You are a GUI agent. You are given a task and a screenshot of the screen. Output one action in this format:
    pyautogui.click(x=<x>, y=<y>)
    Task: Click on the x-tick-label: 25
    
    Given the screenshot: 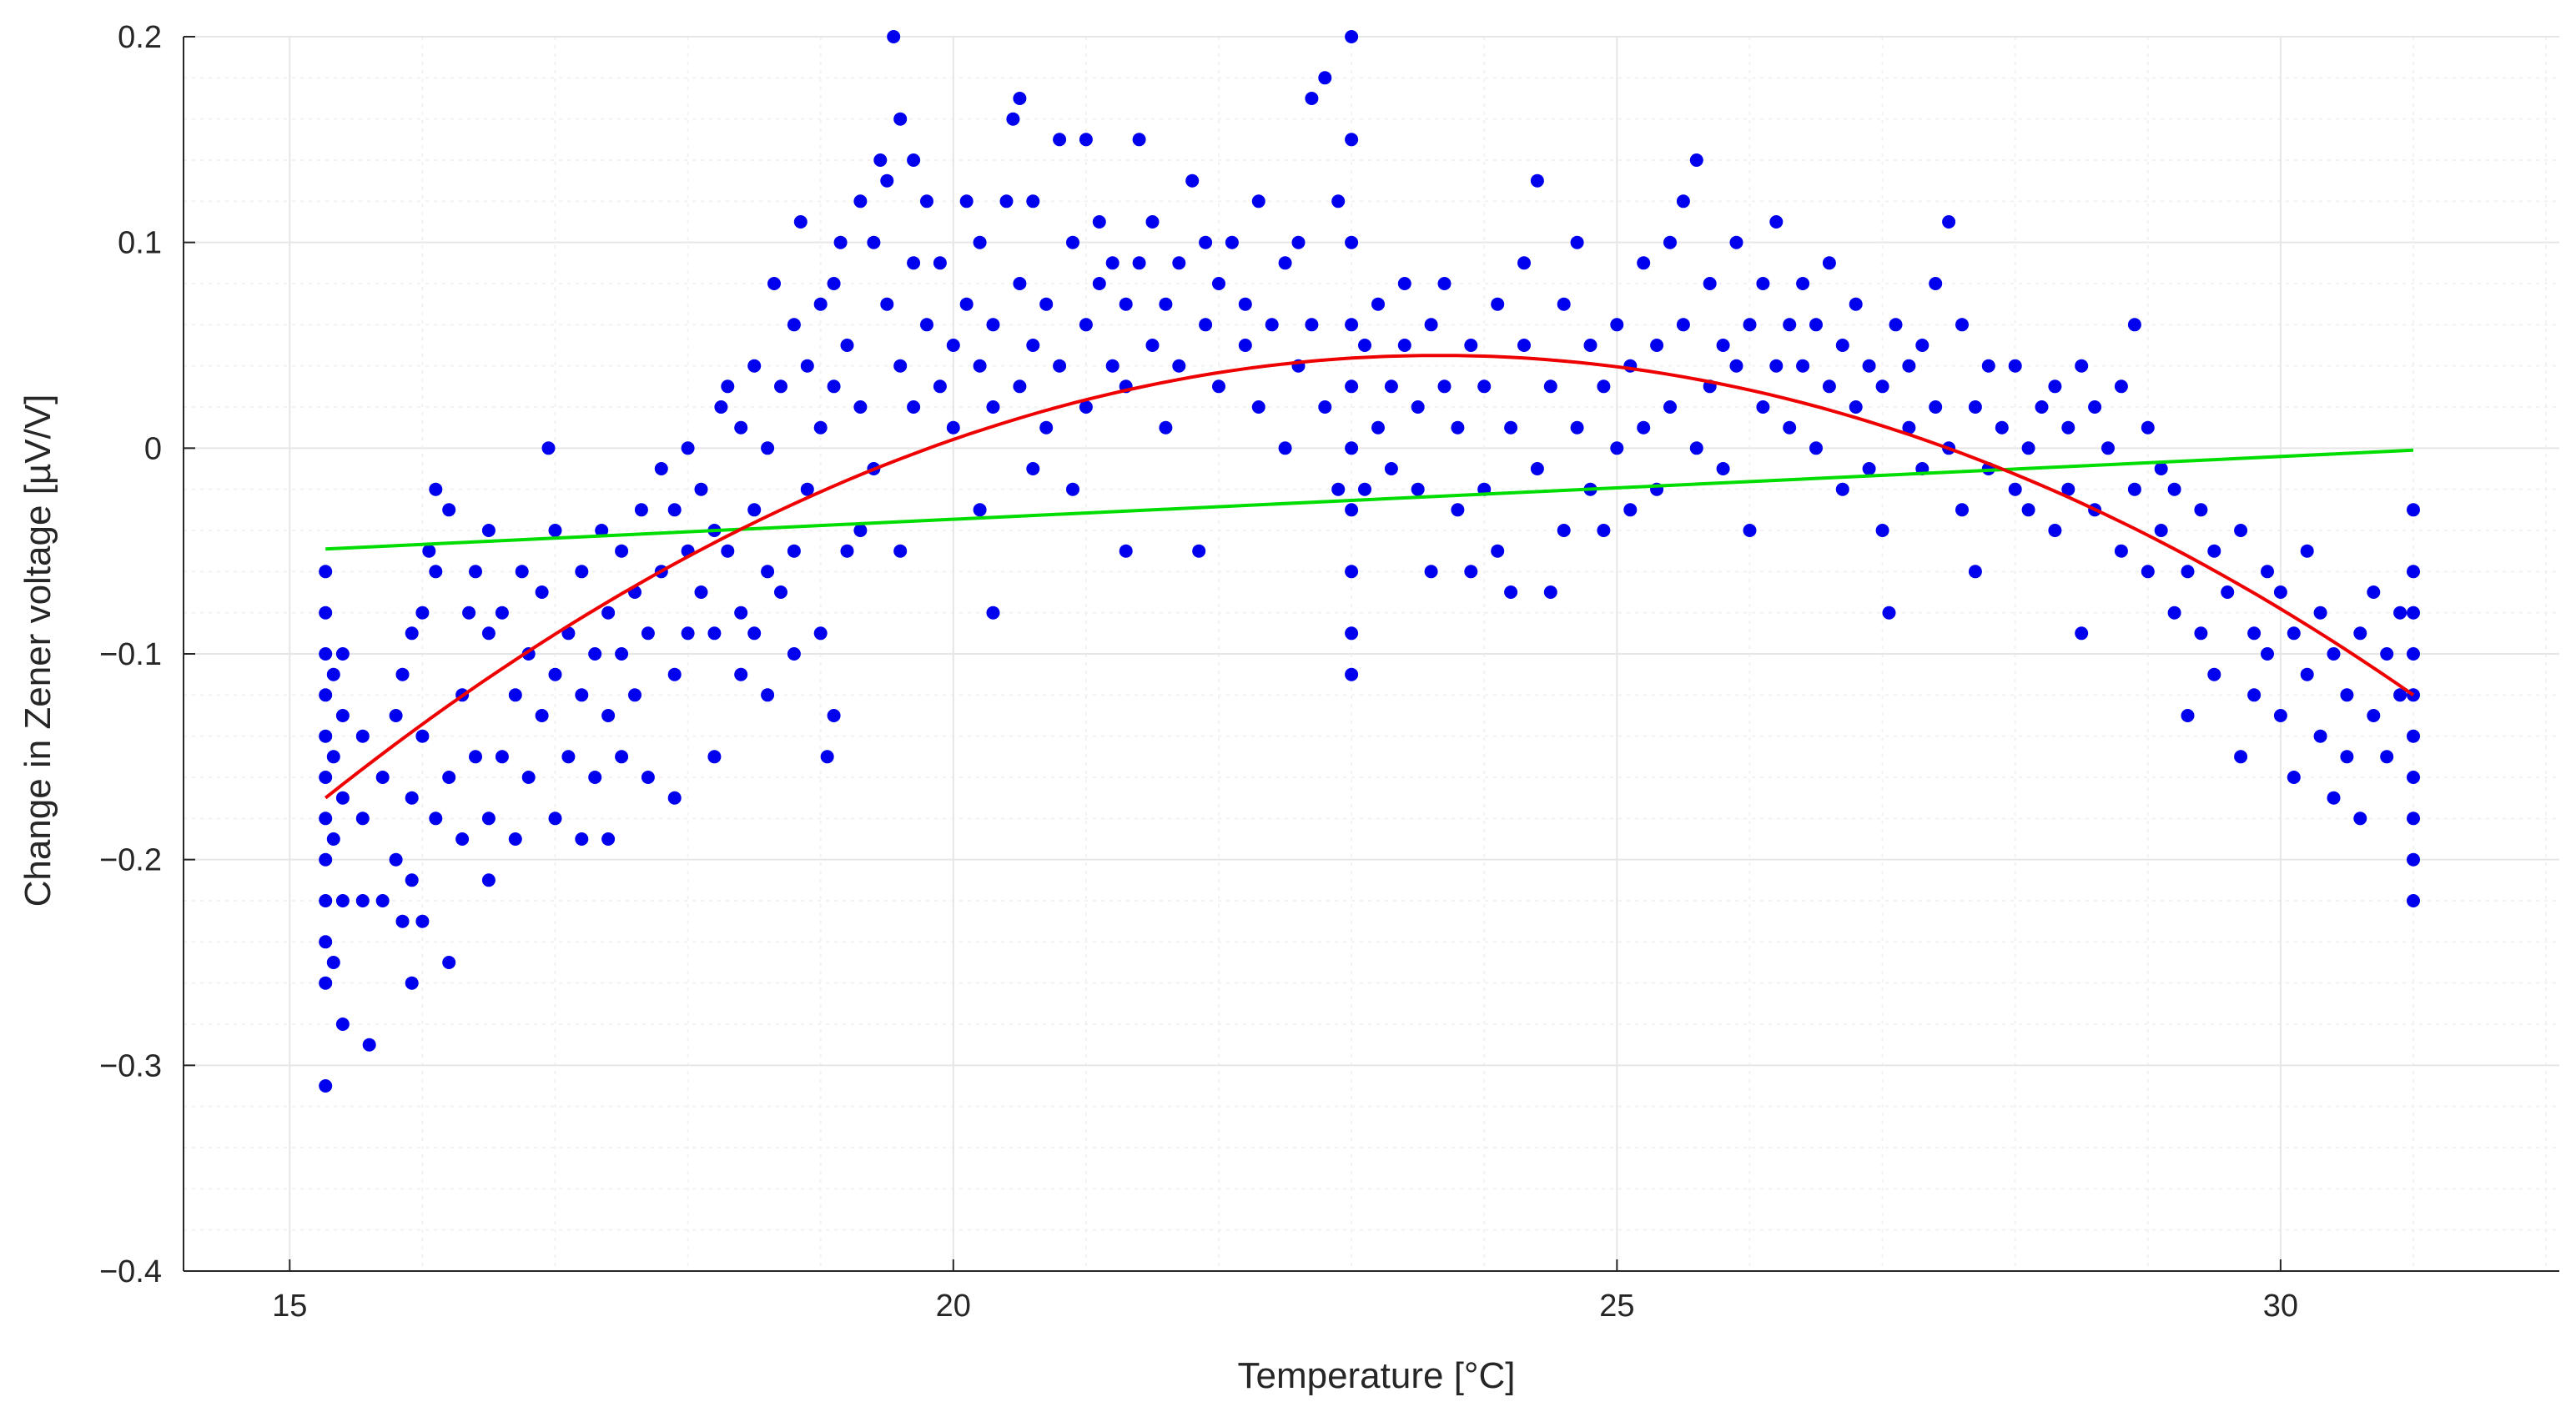 What is the action you would take?
    pyautogui.click(x=1616, y=1306)
    